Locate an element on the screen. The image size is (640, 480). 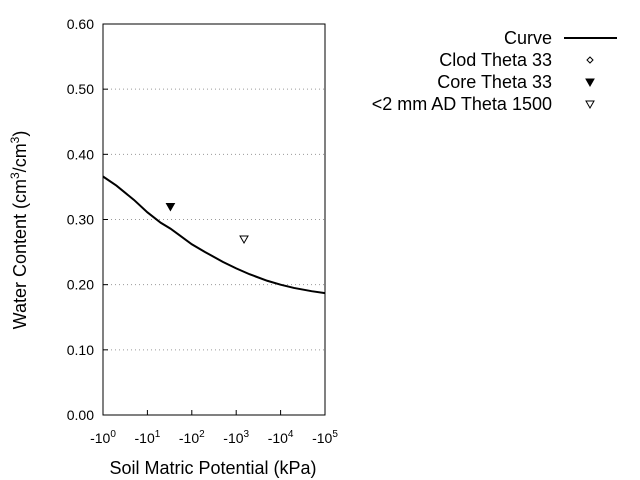
x-tick-label-exponent: 5 is located at coordinates (335, 434).